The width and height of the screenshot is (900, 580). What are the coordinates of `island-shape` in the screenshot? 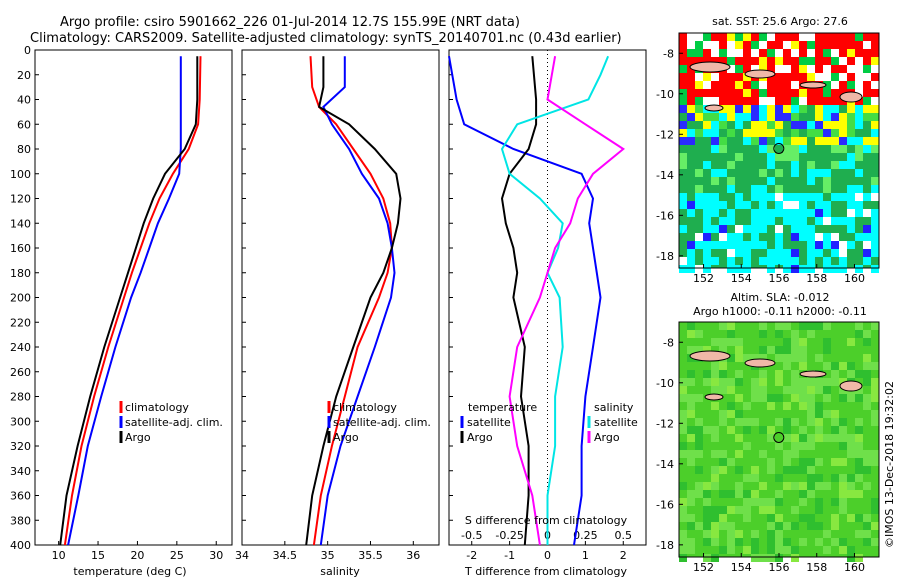 It's located at (710, 356).